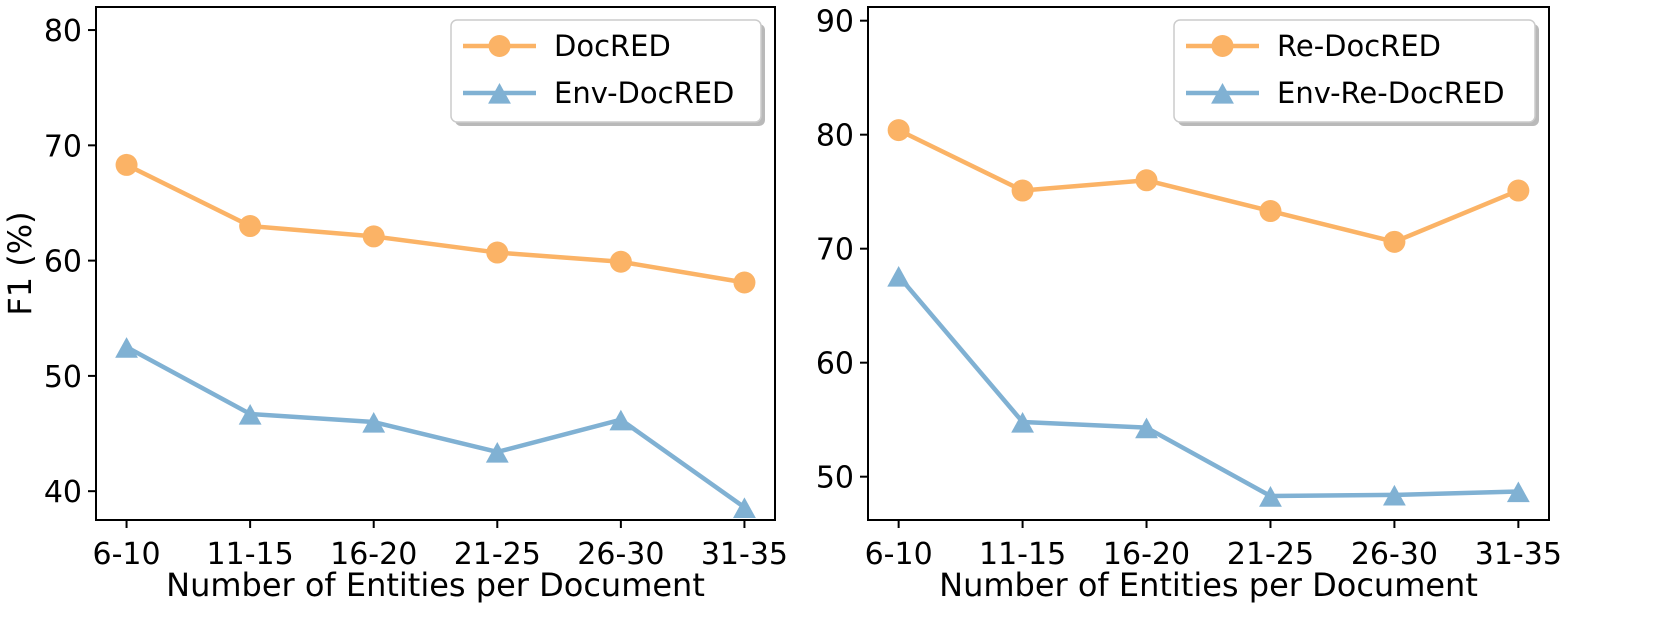 The width and height of the screenshot is (1660, 644). I want to click on legend-label: Re-DocRED, so click(1359, 46).